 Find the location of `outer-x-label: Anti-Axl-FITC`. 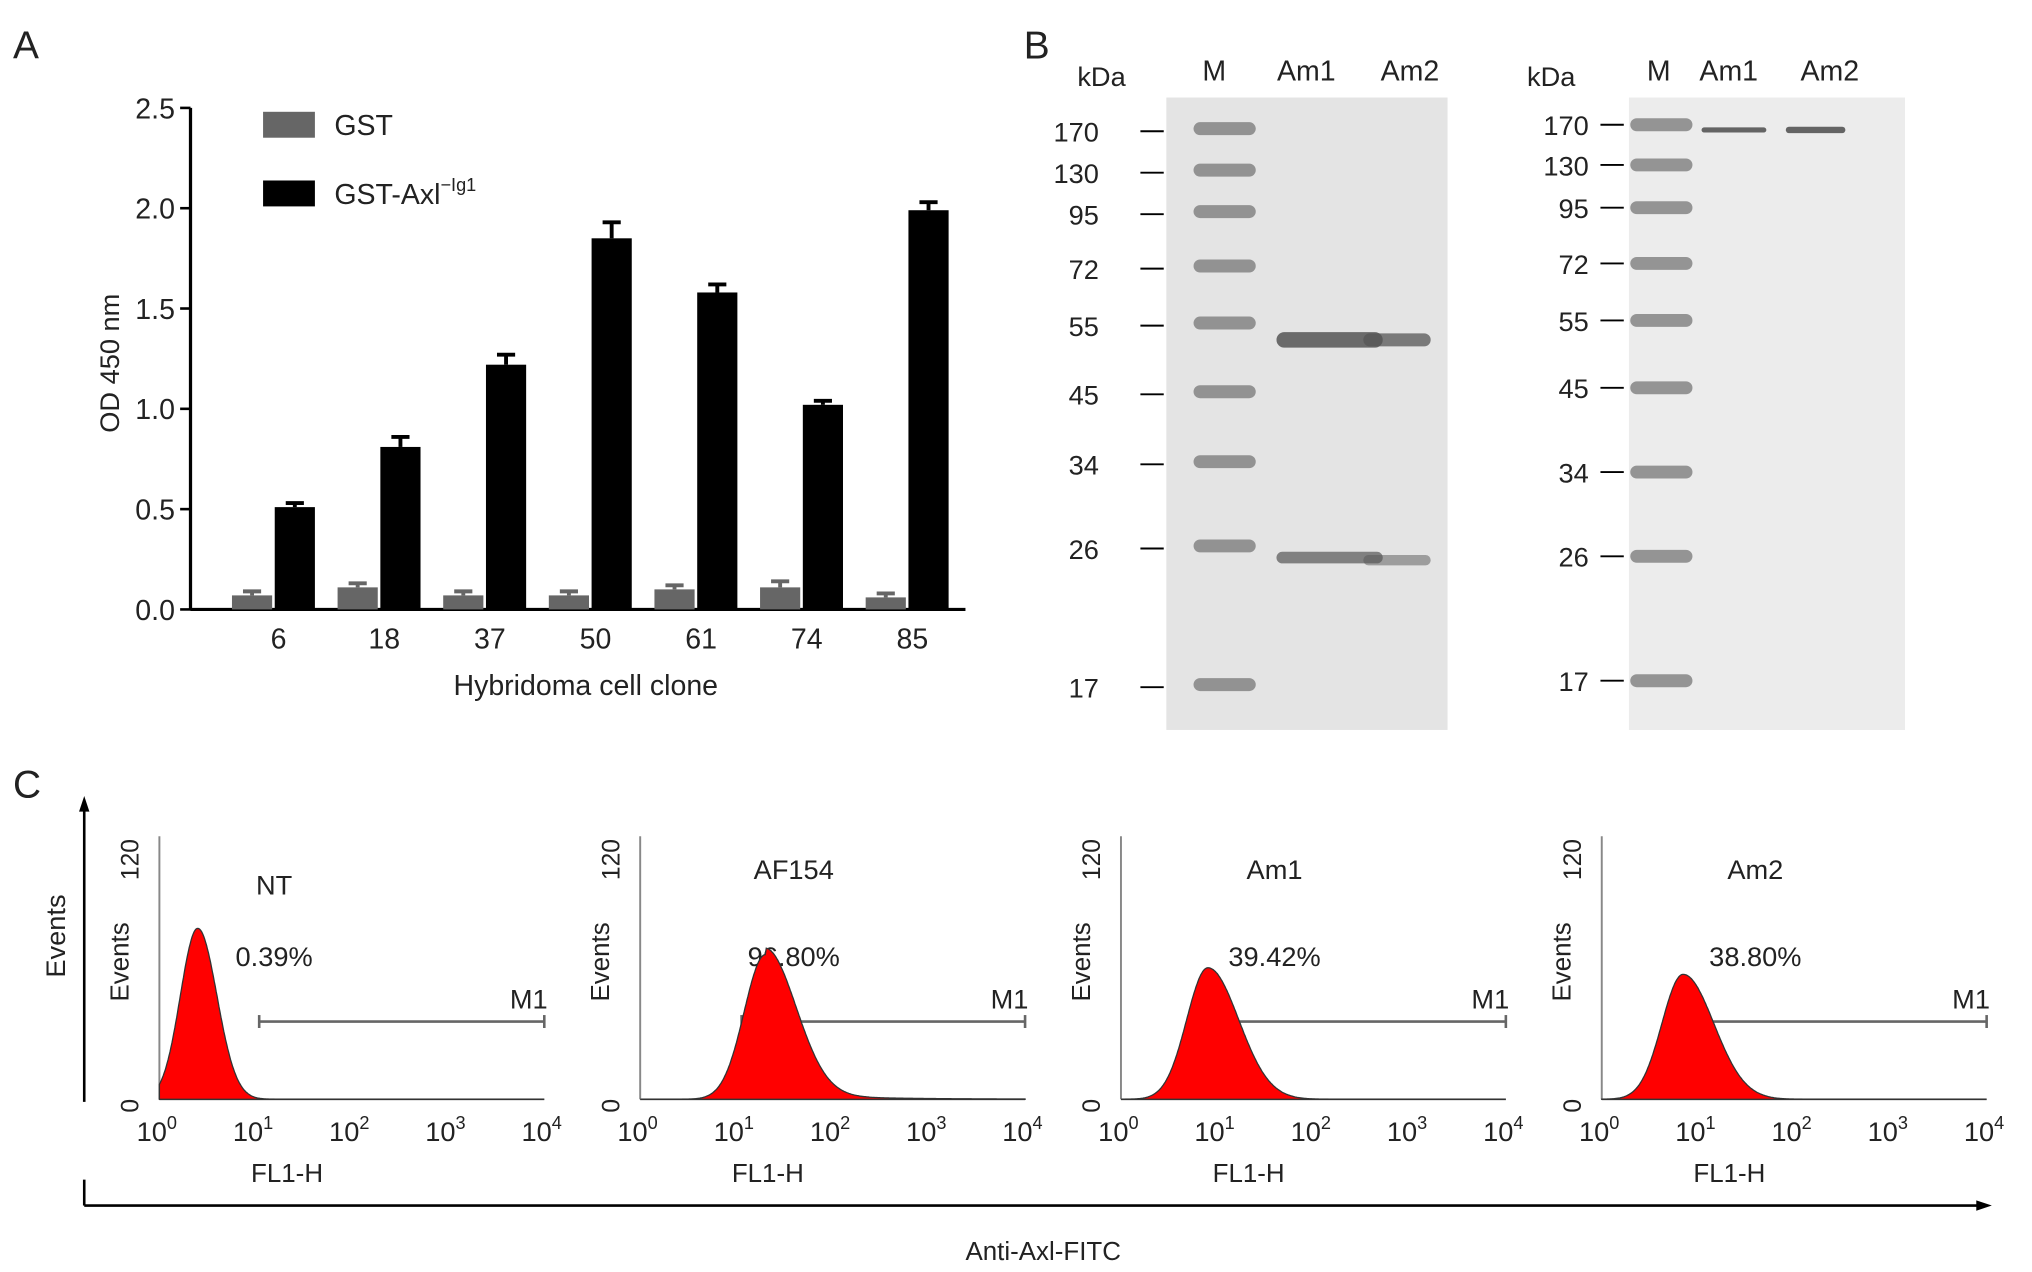

outer-x-label: Anti-Axl-FITC is located at coordinates (1042, 1252).